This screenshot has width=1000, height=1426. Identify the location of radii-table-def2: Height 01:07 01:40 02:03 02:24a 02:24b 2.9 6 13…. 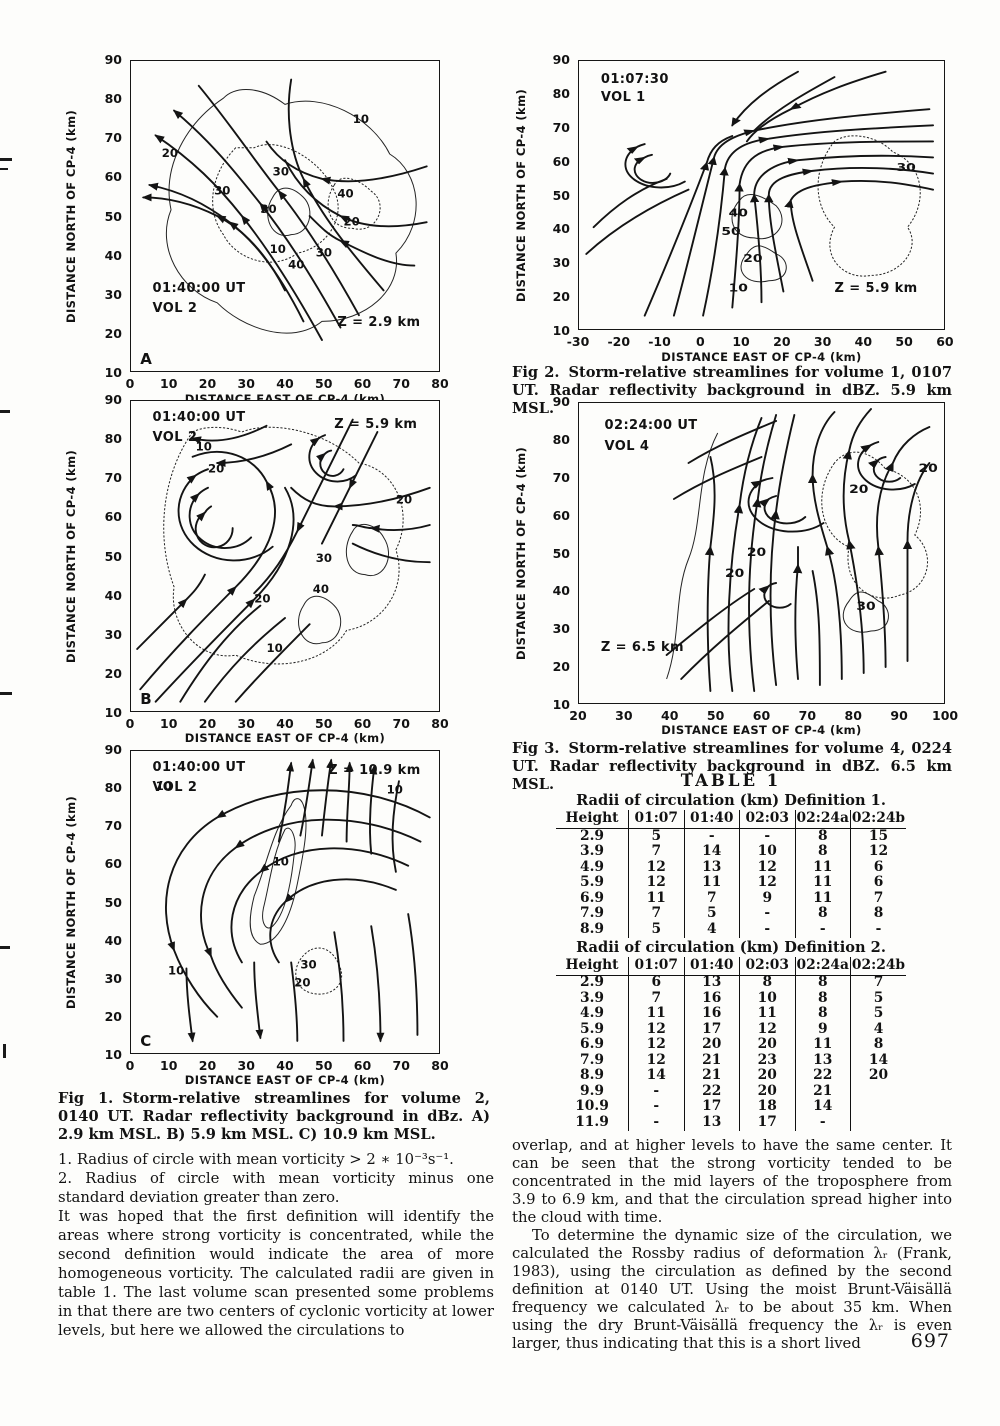
(731, 1043).